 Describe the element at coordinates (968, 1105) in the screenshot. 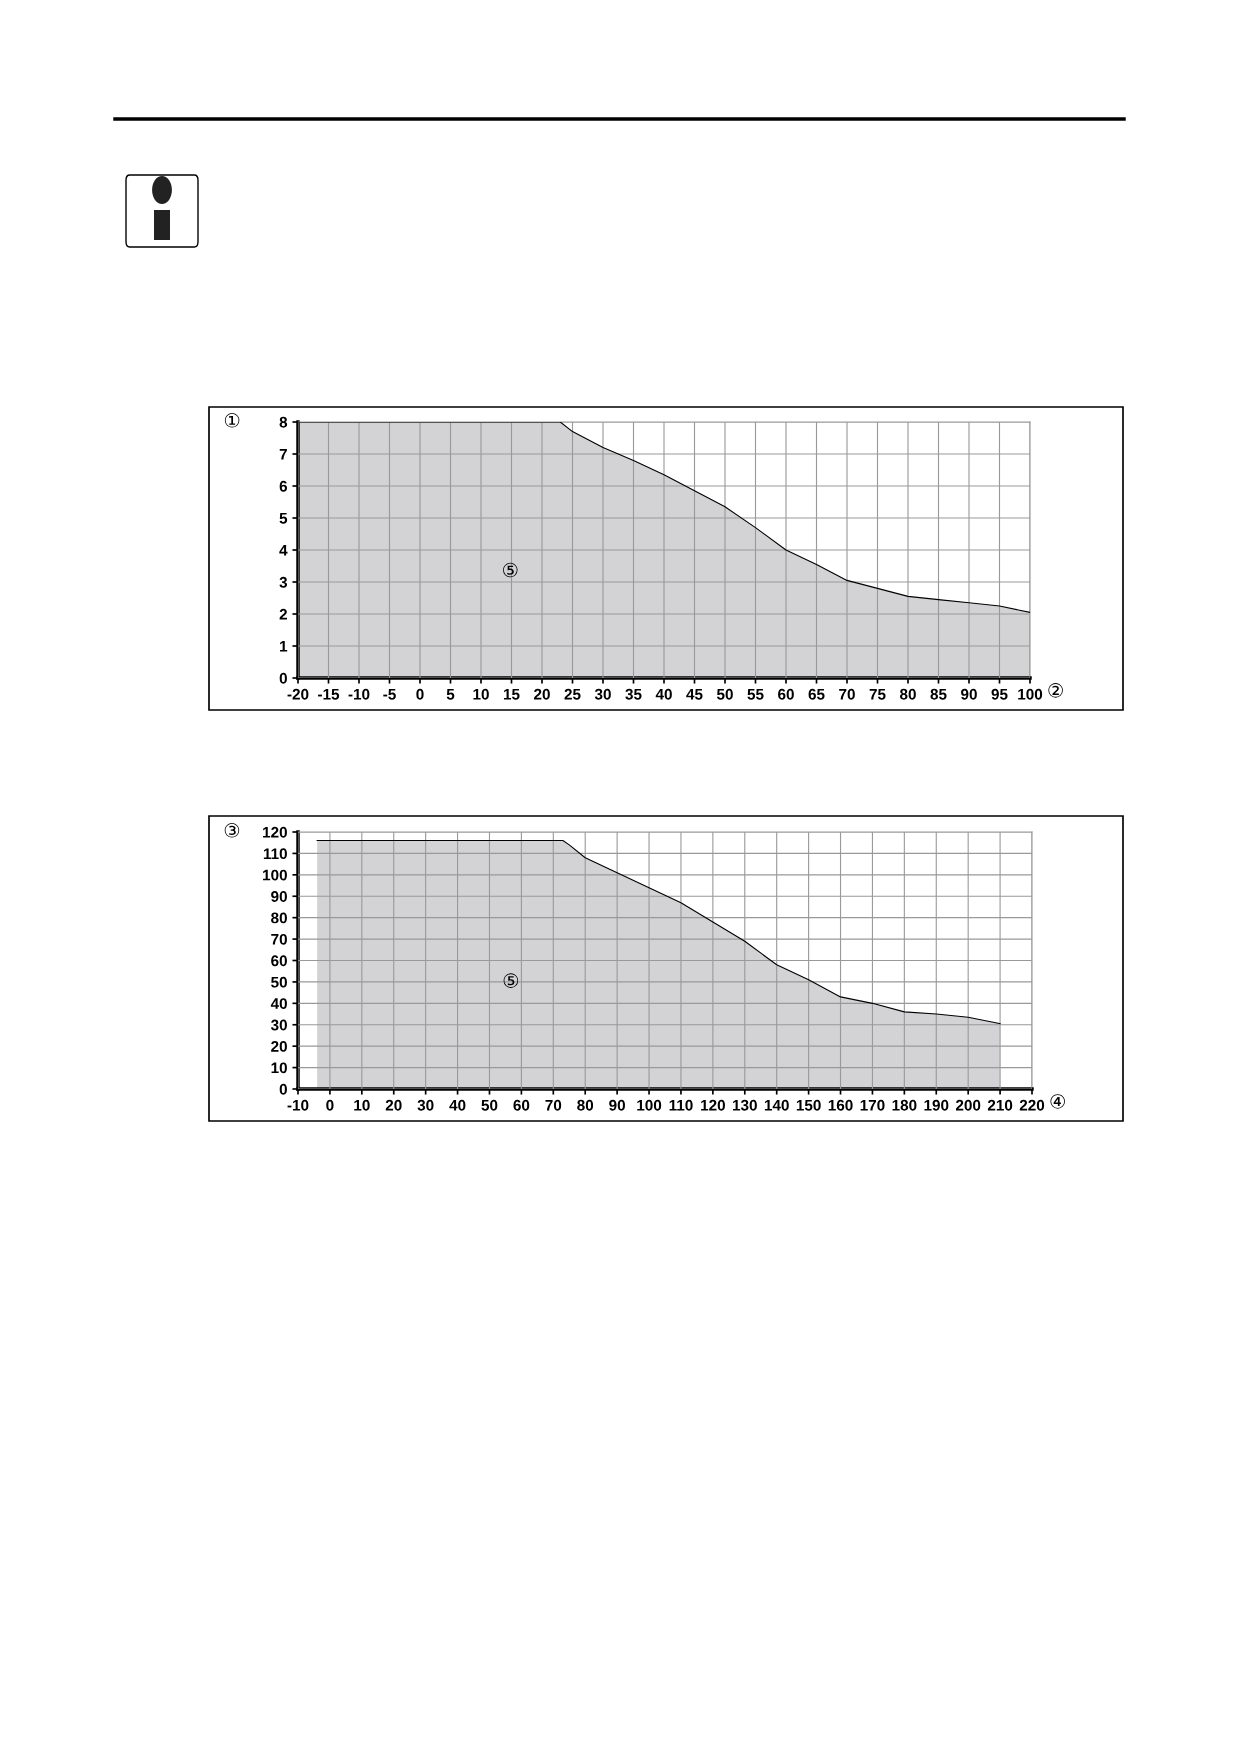

I see `x-tick-label: 200` at that location.